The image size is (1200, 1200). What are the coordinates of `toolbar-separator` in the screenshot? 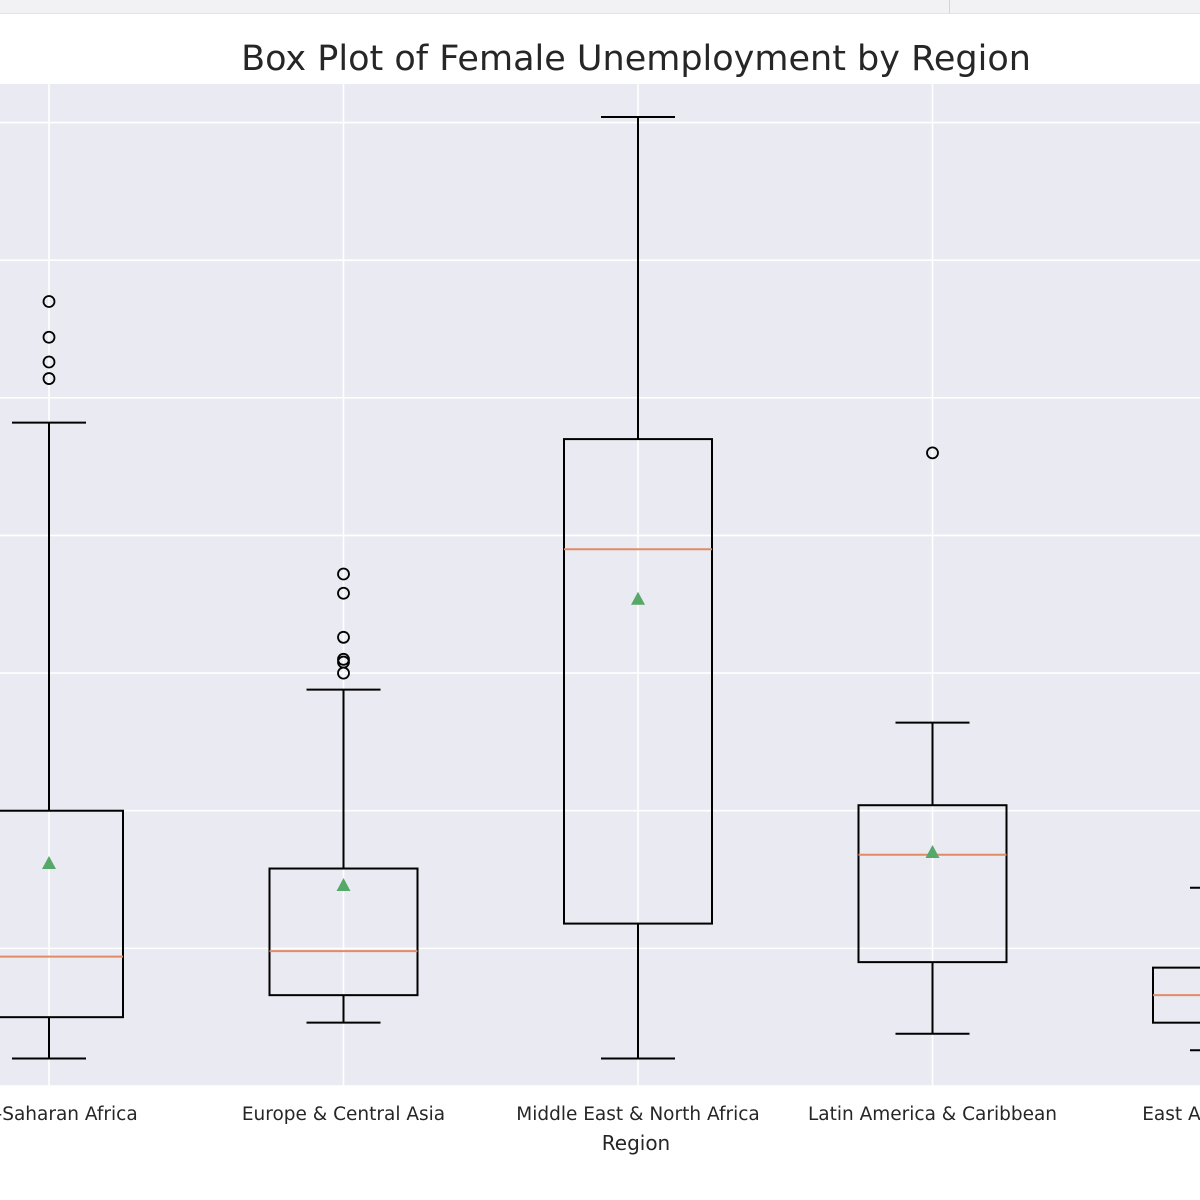 It's located at (949, 6).